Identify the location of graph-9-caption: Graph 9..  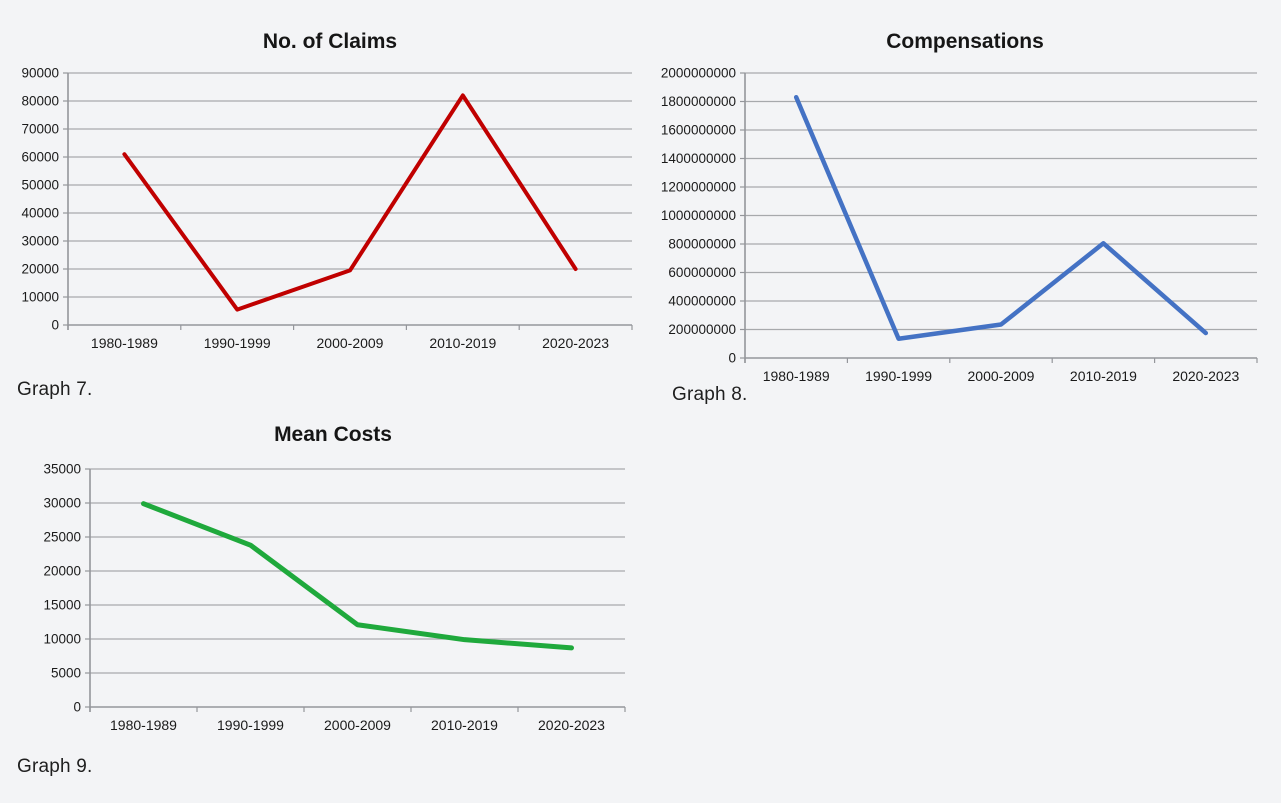
(55, 766).